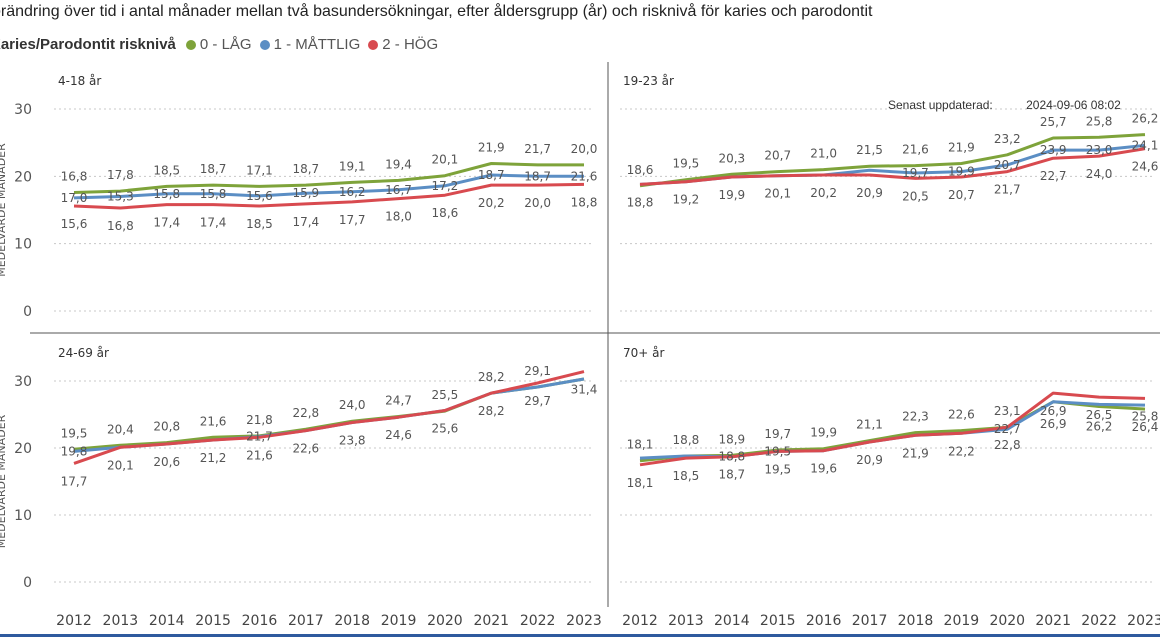 The width and height of the screenshot is (1160, 640). What do you see at coordinates (538, 621) in the screenshot?
I see `x-tick-label: 2022` at bounding box center [538, 621].